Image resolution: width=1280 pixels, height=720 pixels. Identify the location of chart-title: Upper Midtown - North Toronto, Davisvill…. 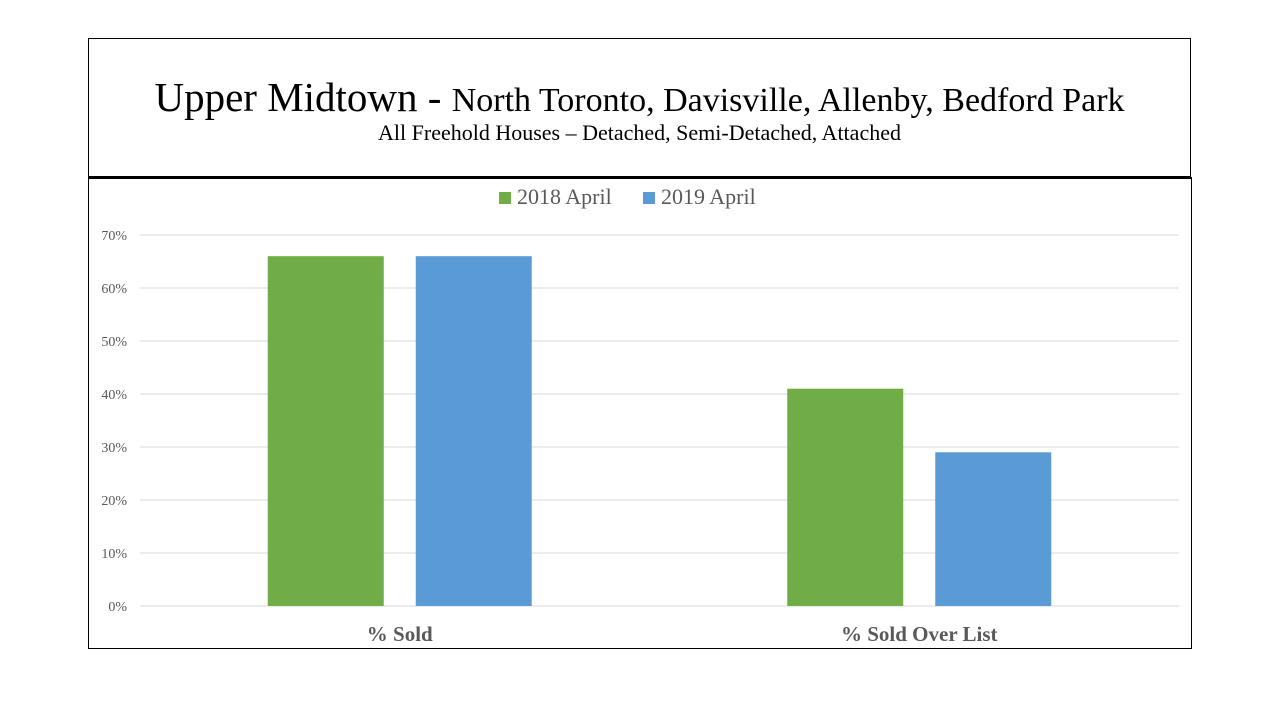
(639, 97).